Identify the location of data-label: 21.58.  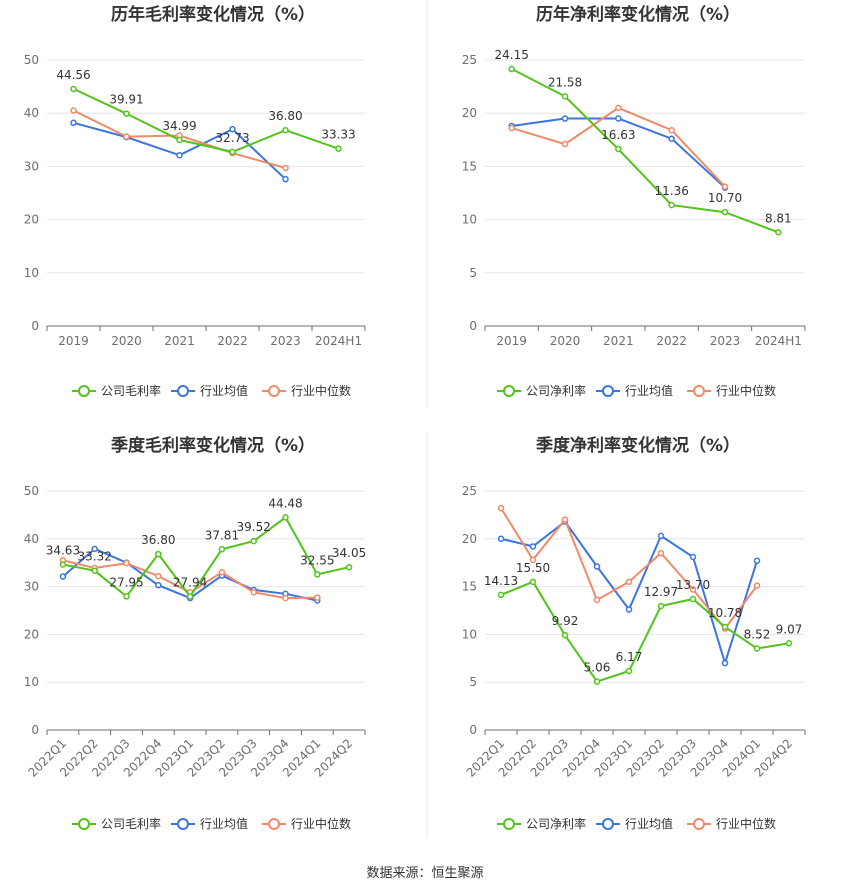
(565, 82).